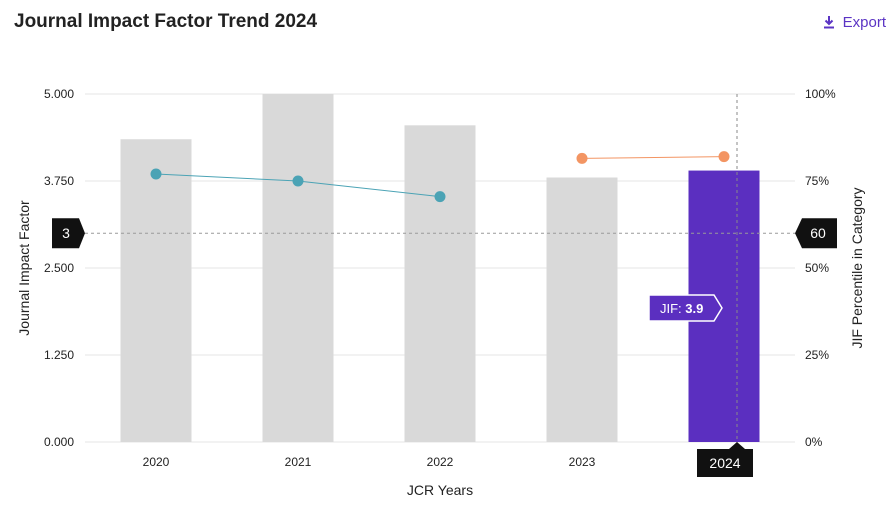 This screenshot has width=896, height=506. What do you see at coordinates (817, 268) in the screenshot?
I see `y2-tick-label: 50%` at bounding box center [817, 268].